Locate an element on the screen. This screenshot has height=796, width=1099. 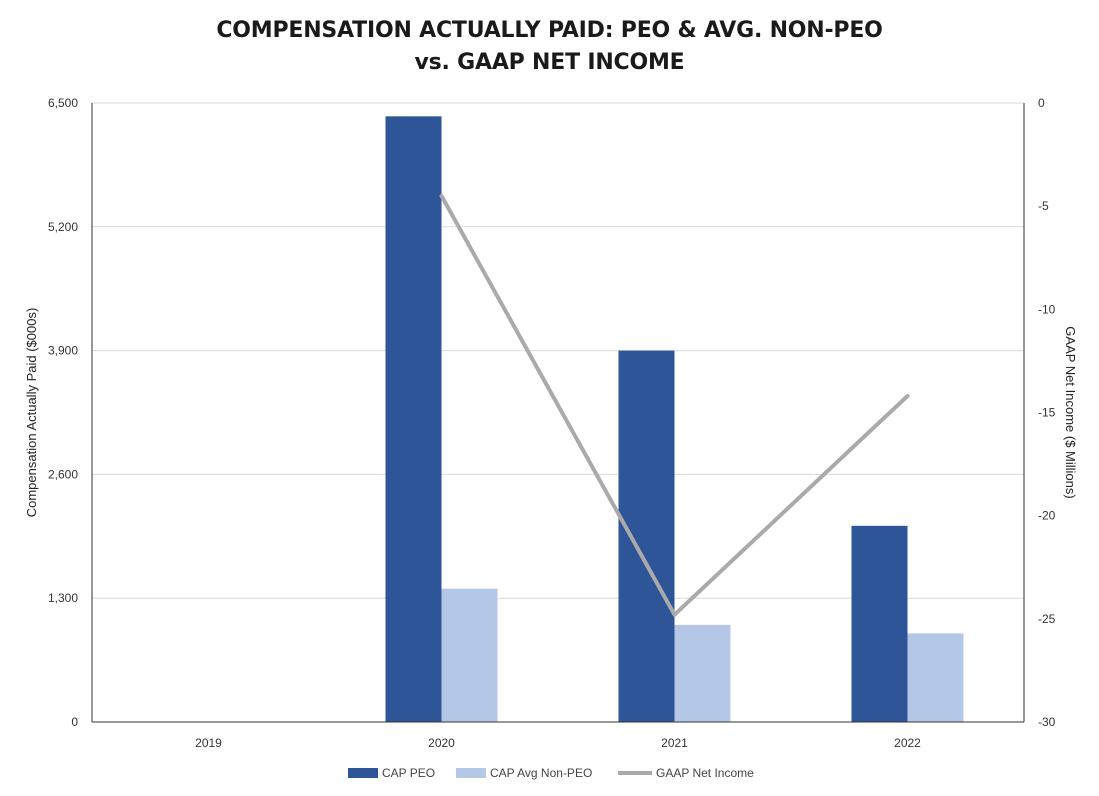
legend-swatch-cap-avg-non-peo is located at coordinates (471, 773).